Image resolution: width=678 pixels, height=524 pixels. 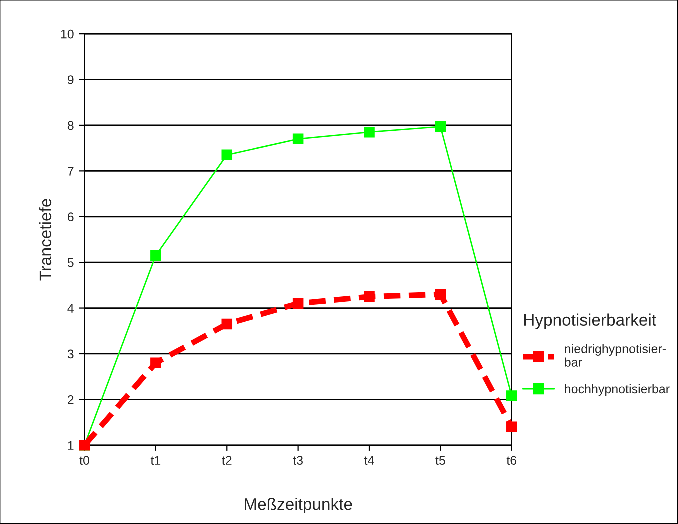 What do you see at coordinates (369, 460) in the screenshot?
I see `x-tick-label: t4` at bounding box center [369, 460].